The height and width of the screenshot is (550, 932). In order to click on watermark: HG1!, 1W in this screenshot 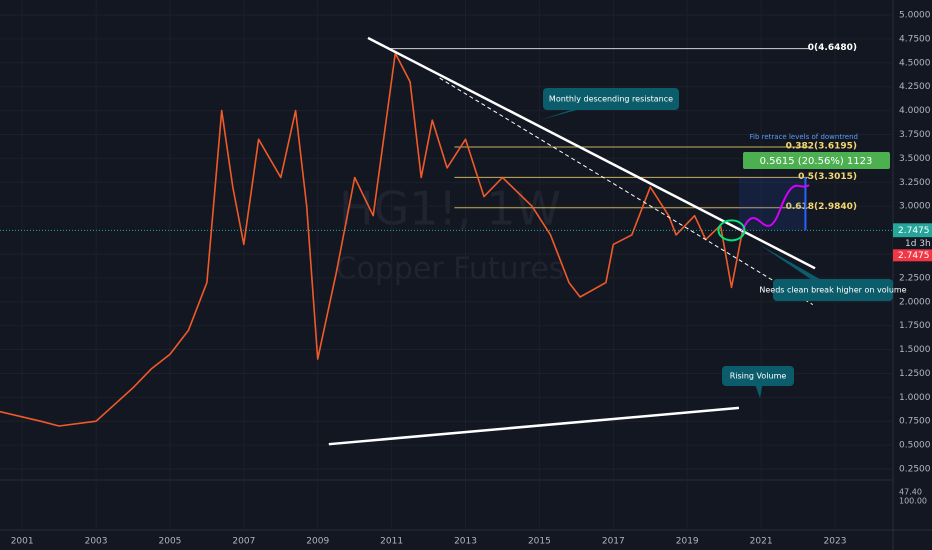, I will do `click(450, 209)`.